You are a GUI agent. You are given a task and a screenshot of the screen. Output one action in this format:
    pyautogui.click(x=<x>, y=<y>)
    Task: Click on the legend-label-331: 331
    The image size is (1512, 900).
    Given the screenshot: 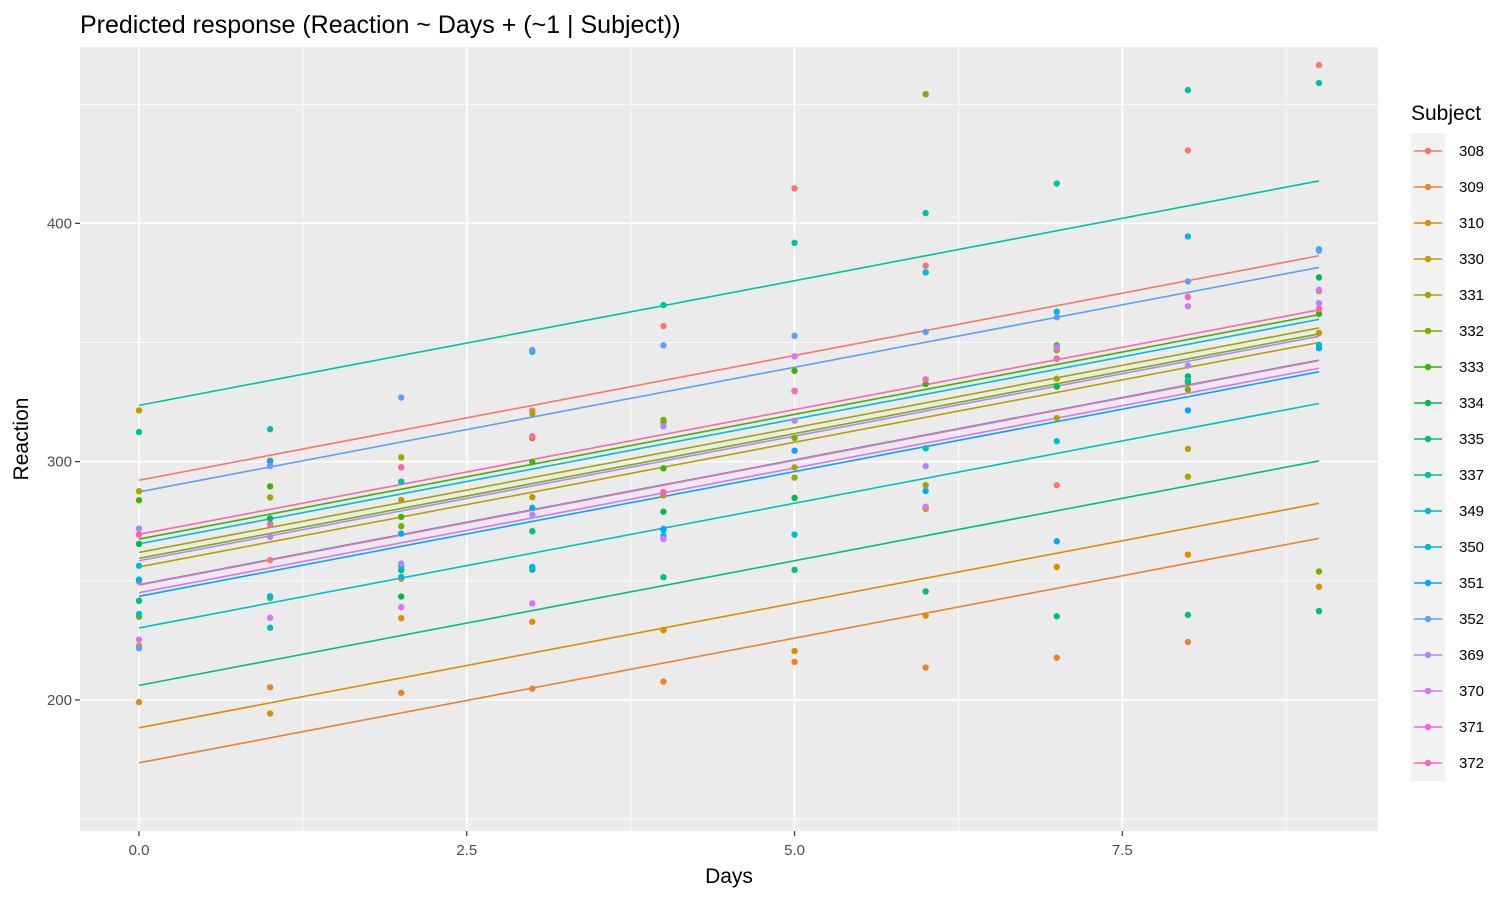 What is the action you would take?
    pyautogui.click(x=1471, y=295)
    